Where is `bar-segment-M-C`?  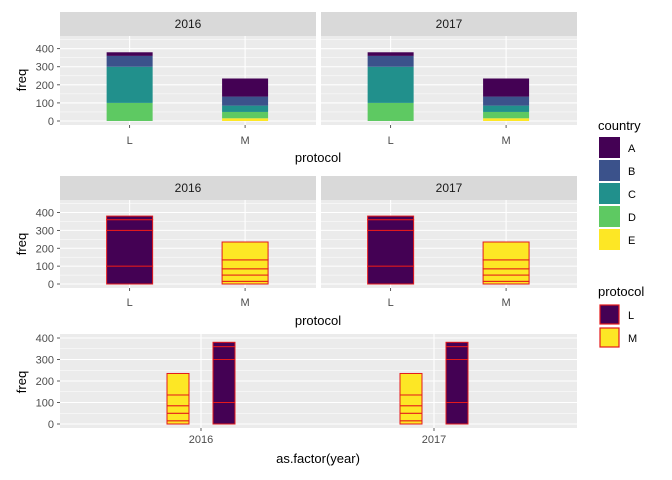
bar-segment-M-C is located at coordinates (506, 108).